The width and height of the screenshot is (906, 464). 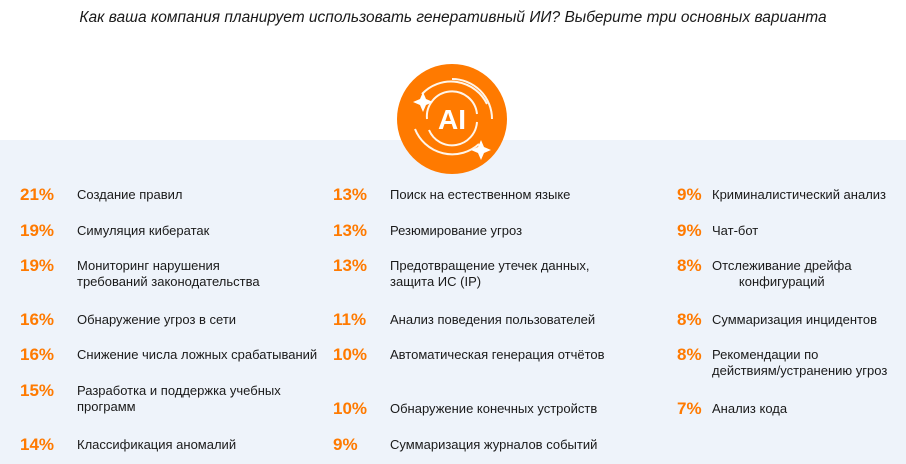 I want to click on result-label: Обнаружение конечных устройств, so click(x=494, y=408).